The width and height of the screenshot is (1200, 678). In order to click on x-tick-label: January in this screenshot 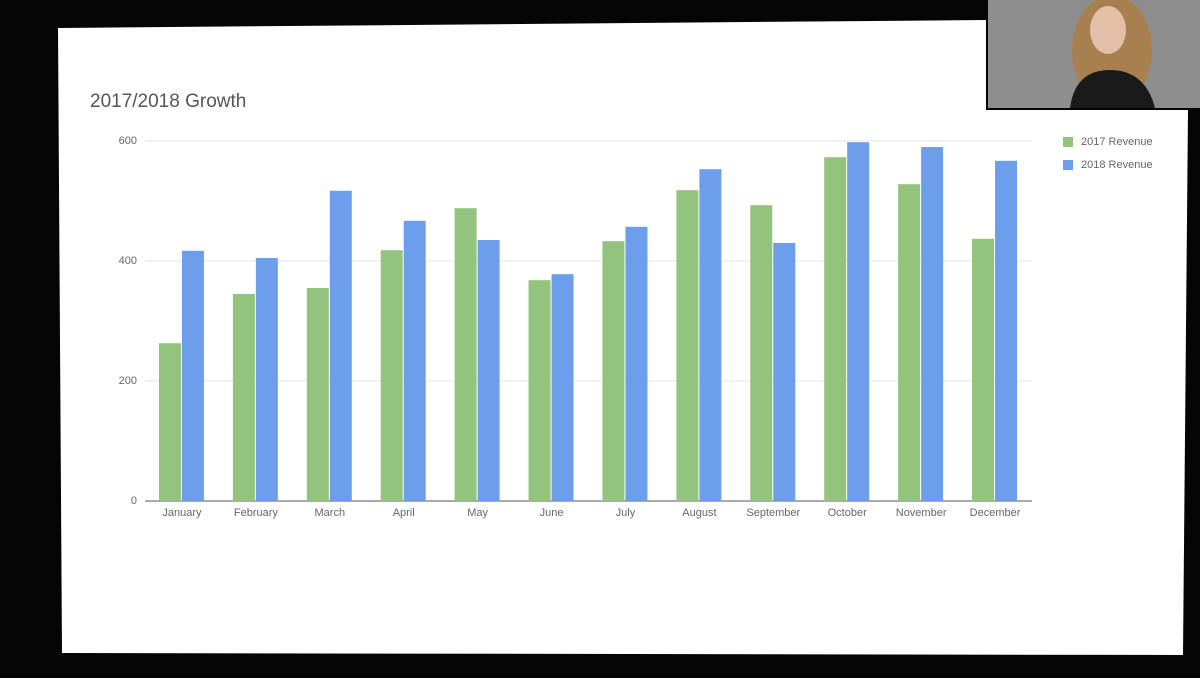, I will do `click(182, 513)`.